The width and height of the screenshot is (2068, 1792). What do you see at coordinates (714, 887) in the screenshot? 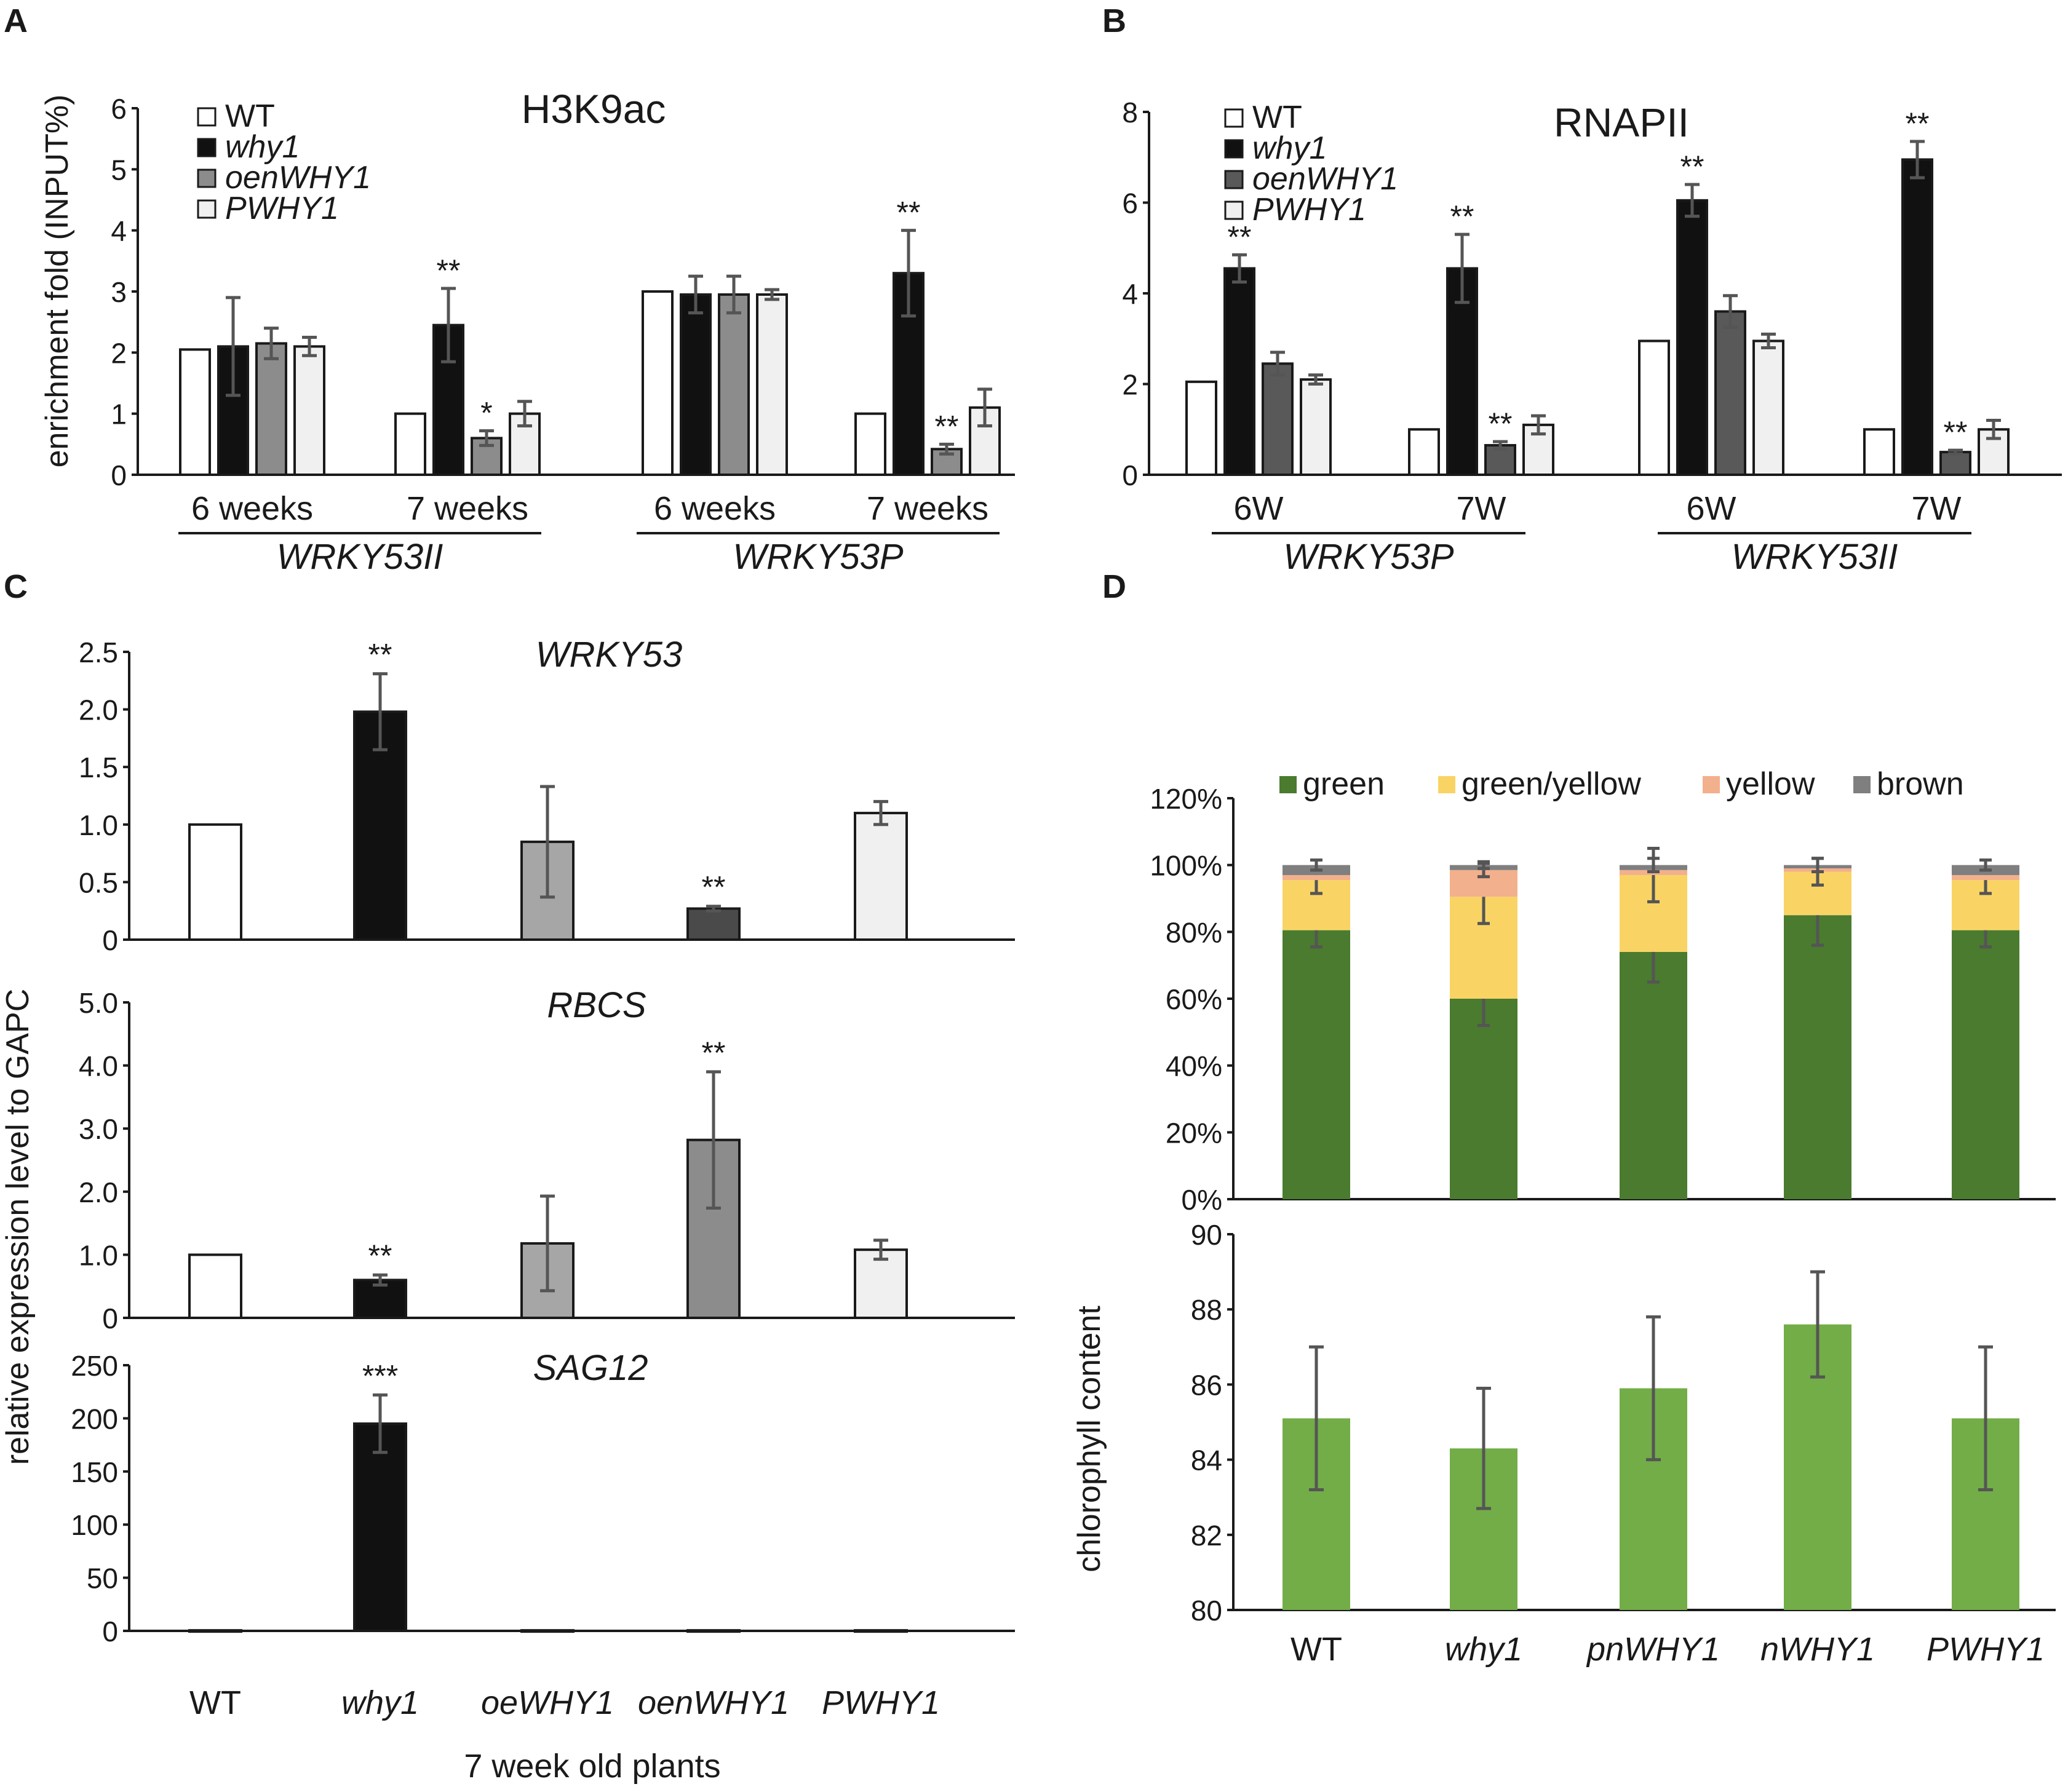
I see `panel-c-wrky53-significance-mark: **` at bounding box center [714, 887].